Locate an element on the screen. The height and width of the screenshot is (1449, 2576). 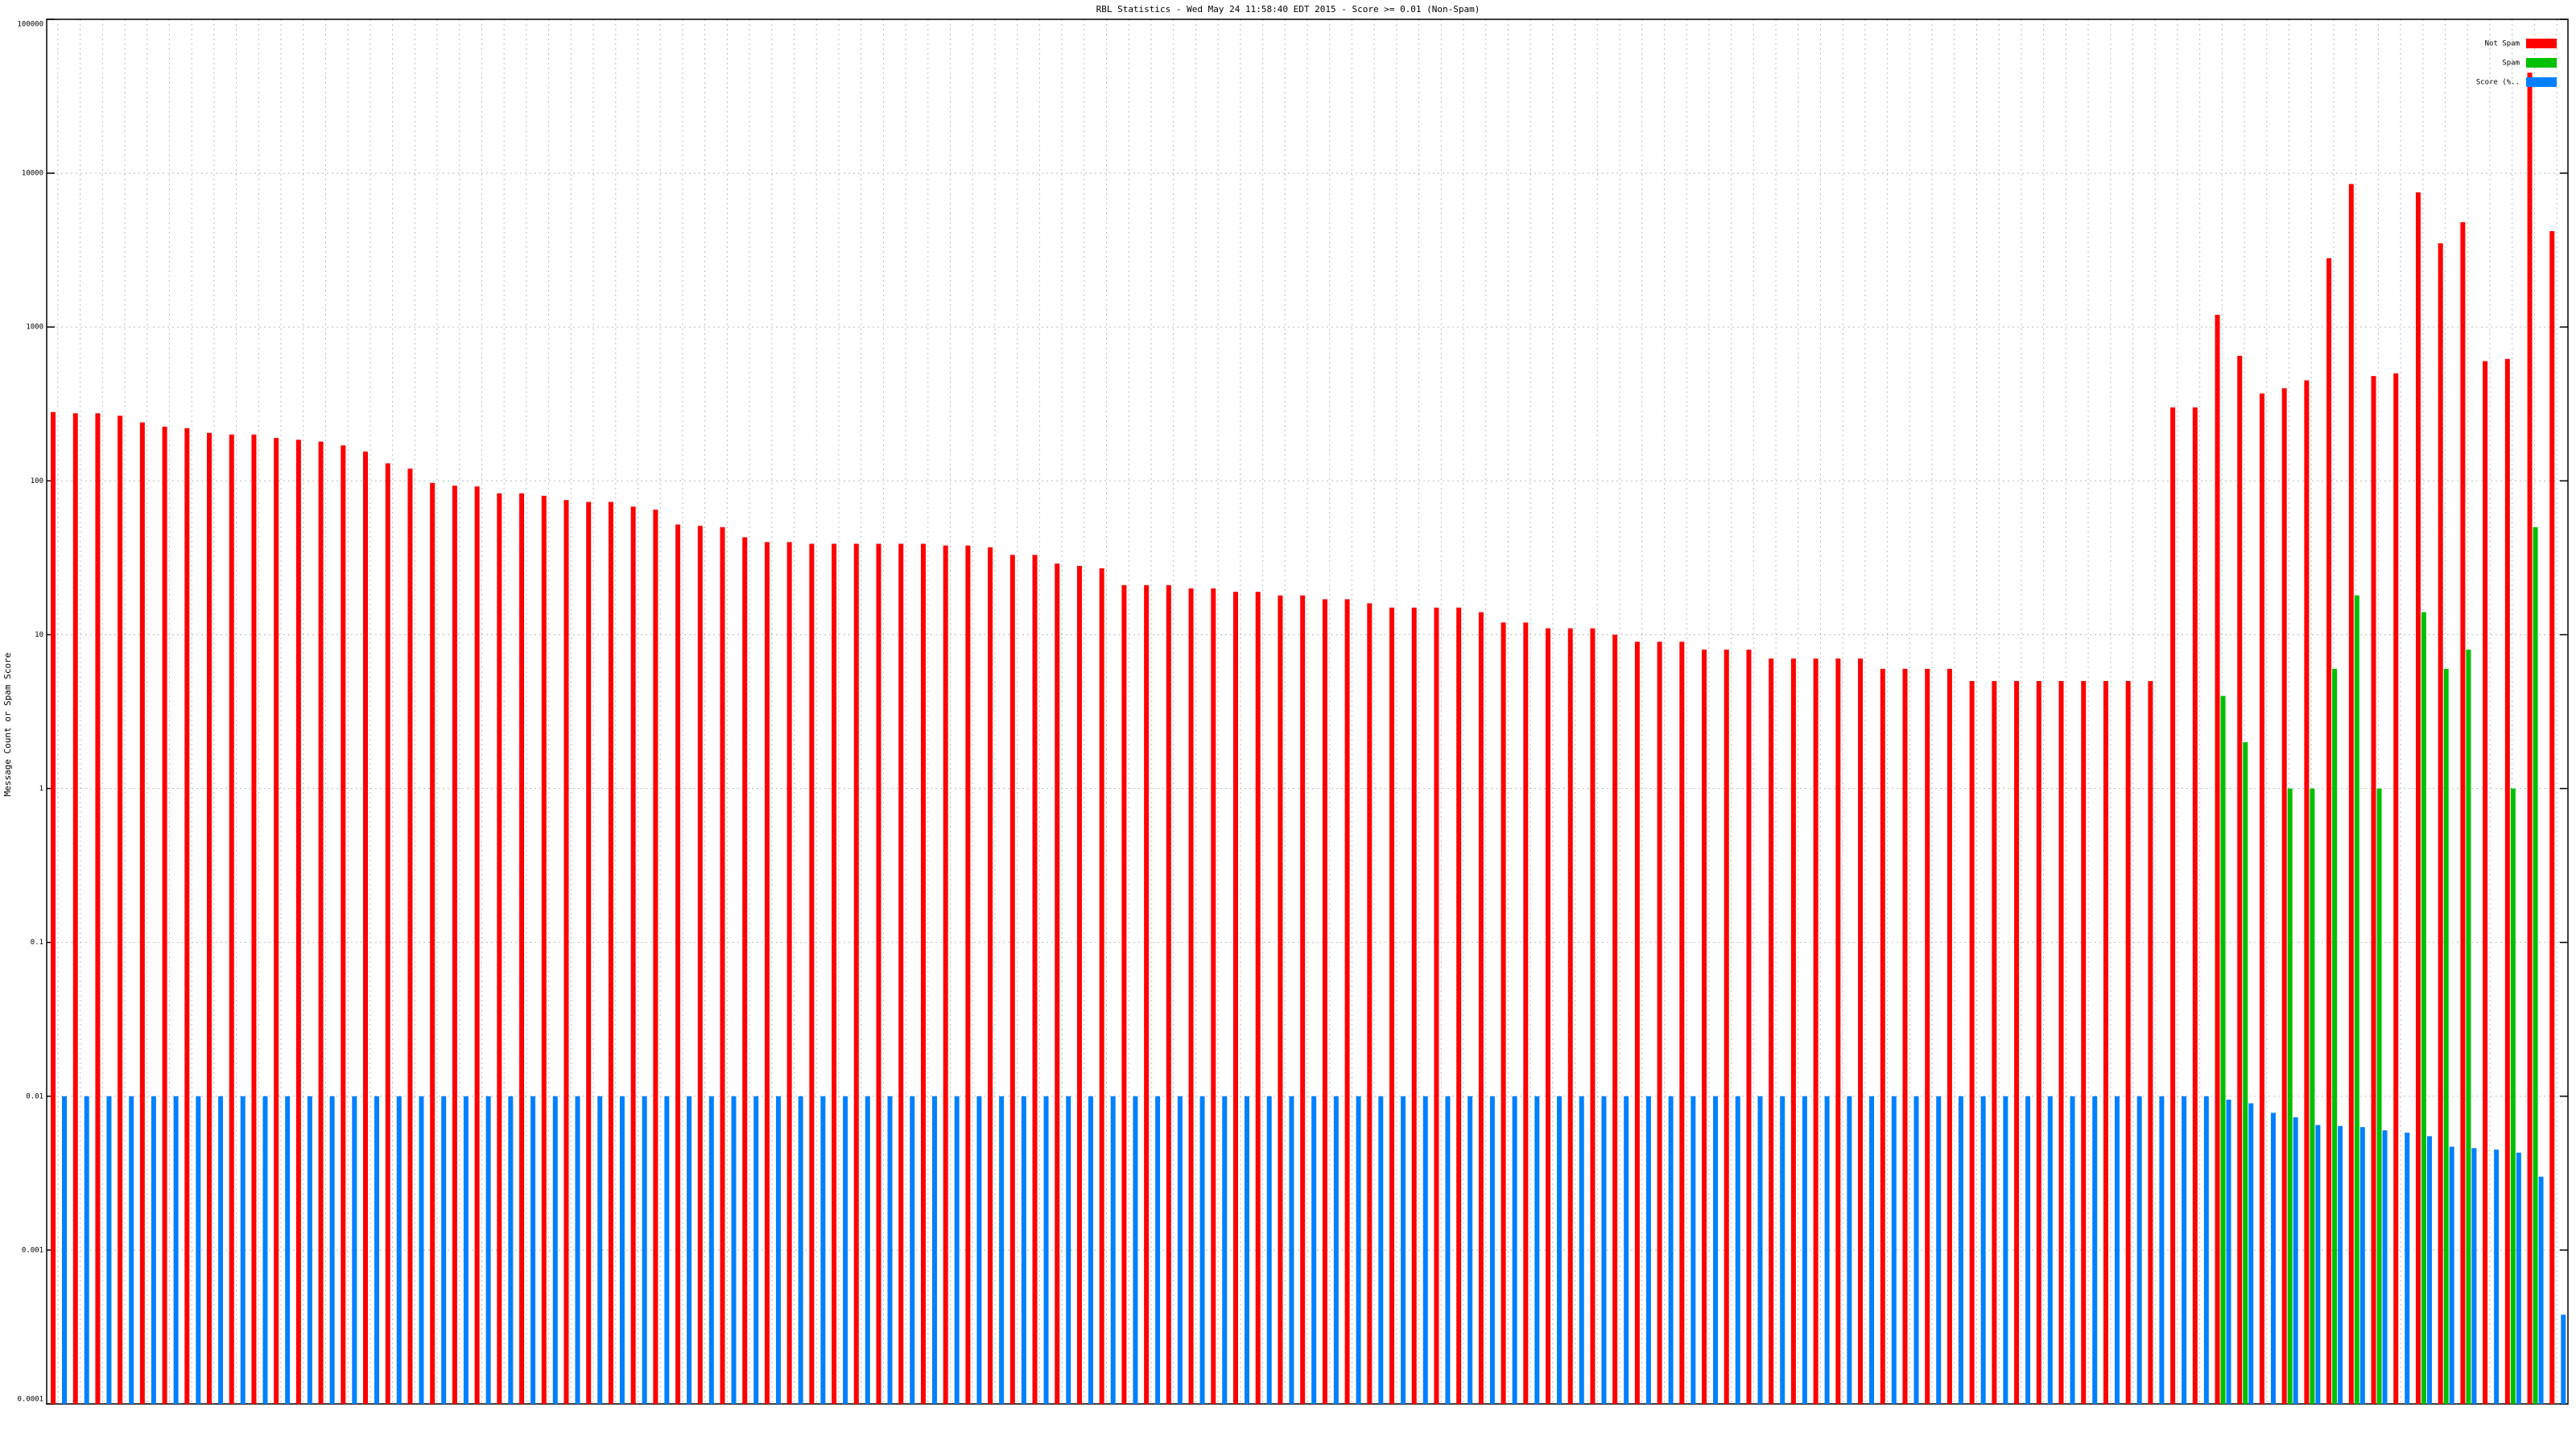
y-tick-label: 1000 is located at coordinates (34, 328).